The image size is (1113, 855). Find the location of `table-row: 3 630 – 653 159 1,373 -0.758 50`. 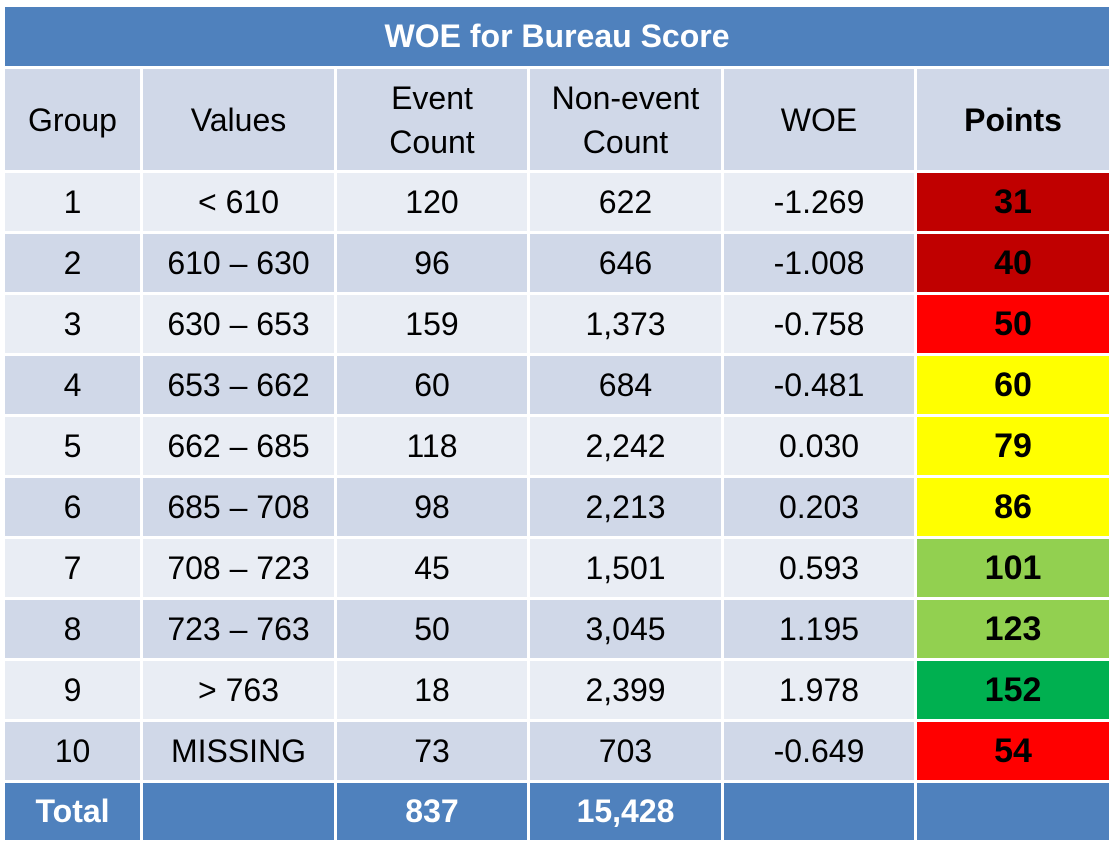

table-row: 3 630 – 653 159 1,373 -0.758 50 is located at coordinates (557, 324).